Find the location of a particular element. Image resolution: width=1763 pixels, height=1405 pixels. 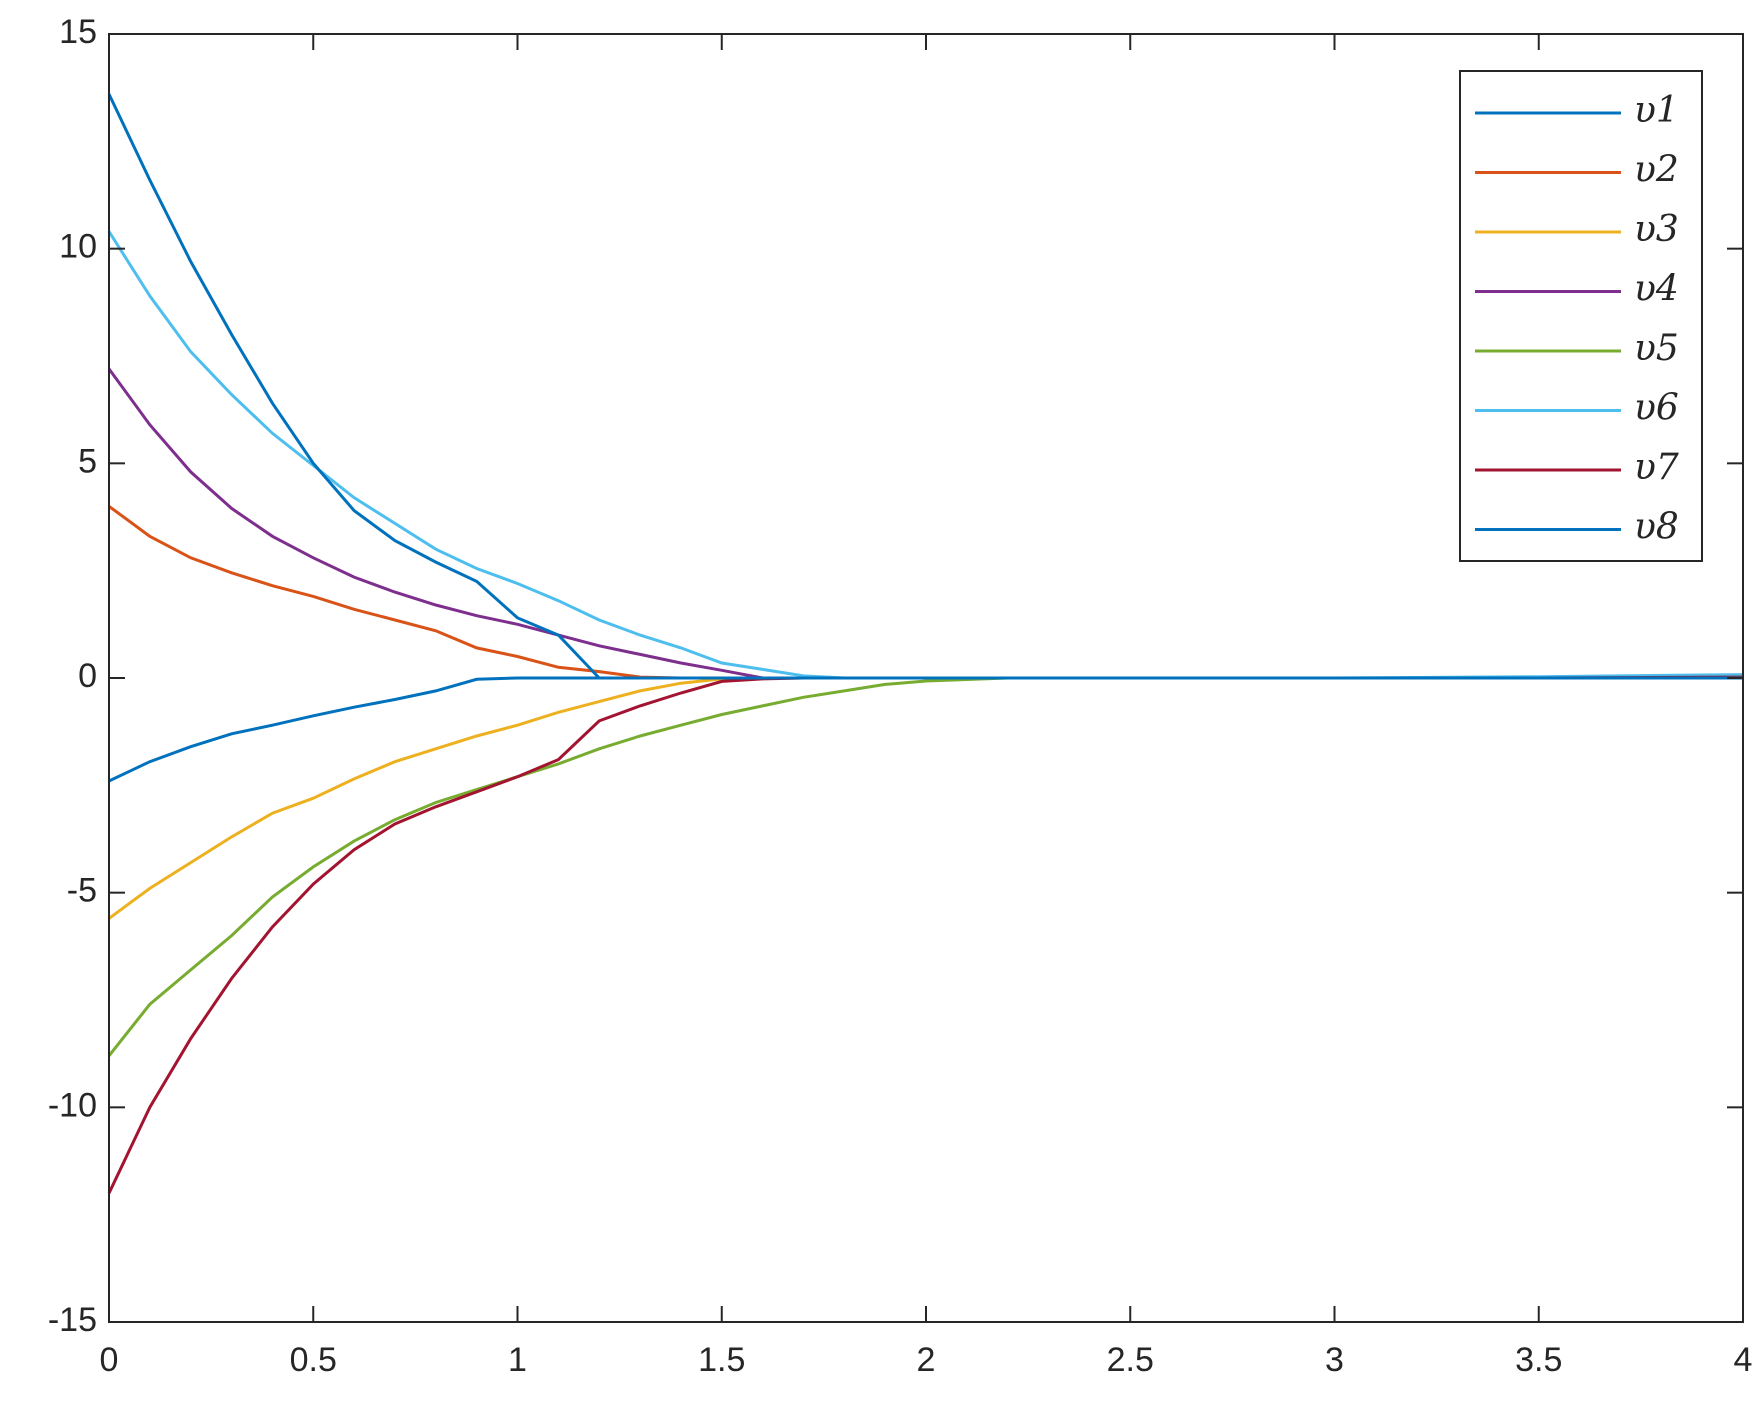

legend-label: υ5 is located at coordinates (1656, 348).